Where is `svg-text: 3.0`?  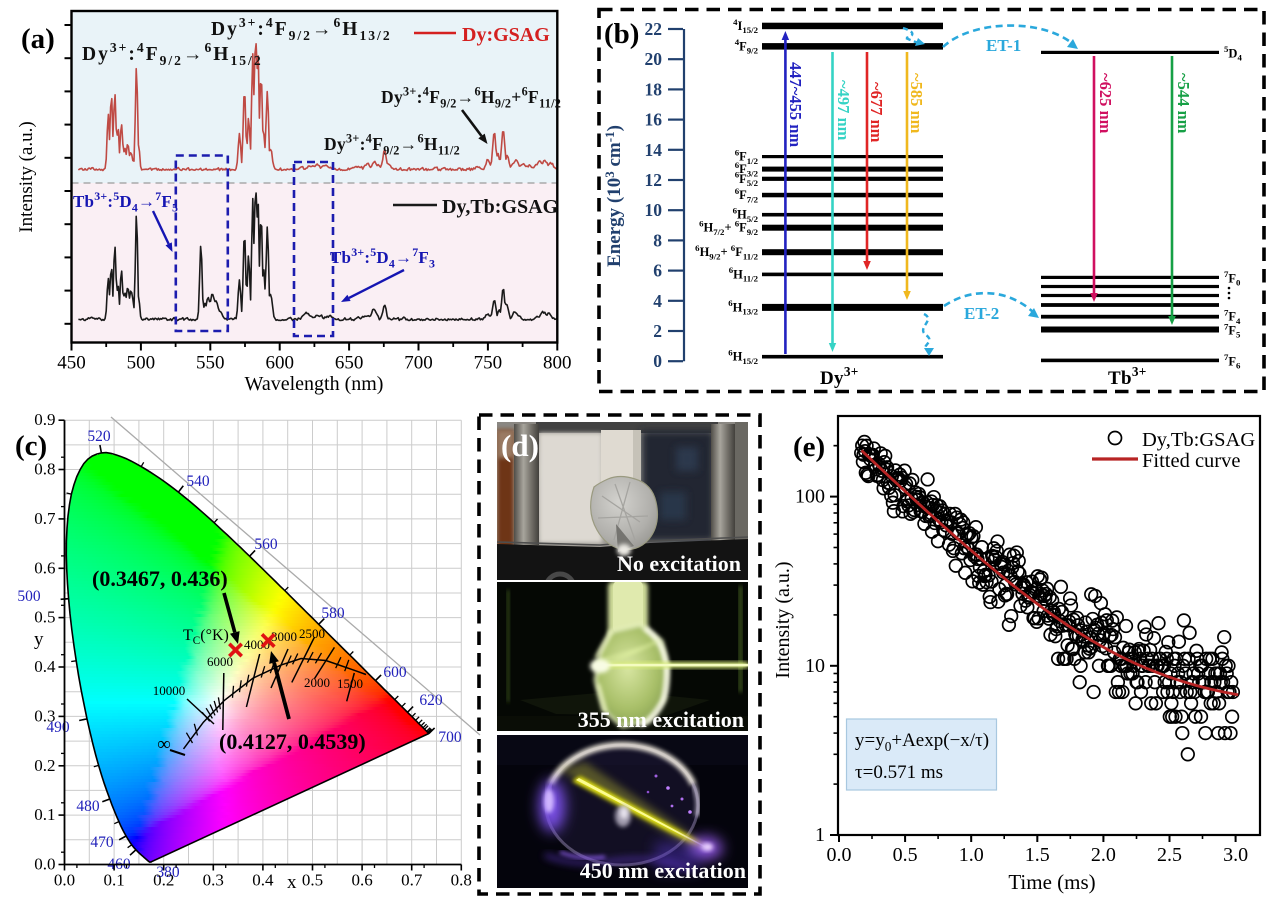 svg-text: 3.0 is located at coordinates (1235, 855).